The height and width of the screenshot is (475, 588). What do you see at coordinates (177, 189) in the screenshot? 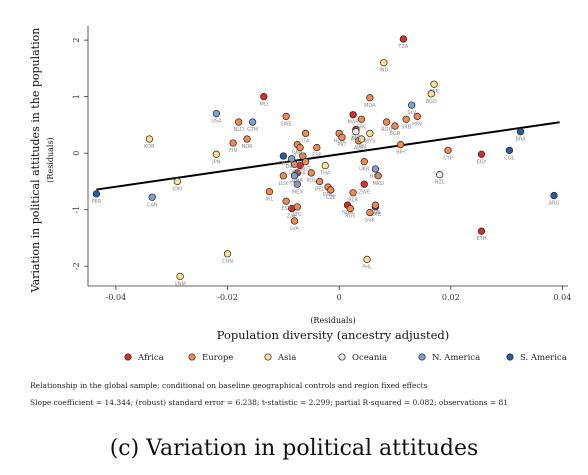
I see `point-label: IDN` at bounding box center [177, 189].